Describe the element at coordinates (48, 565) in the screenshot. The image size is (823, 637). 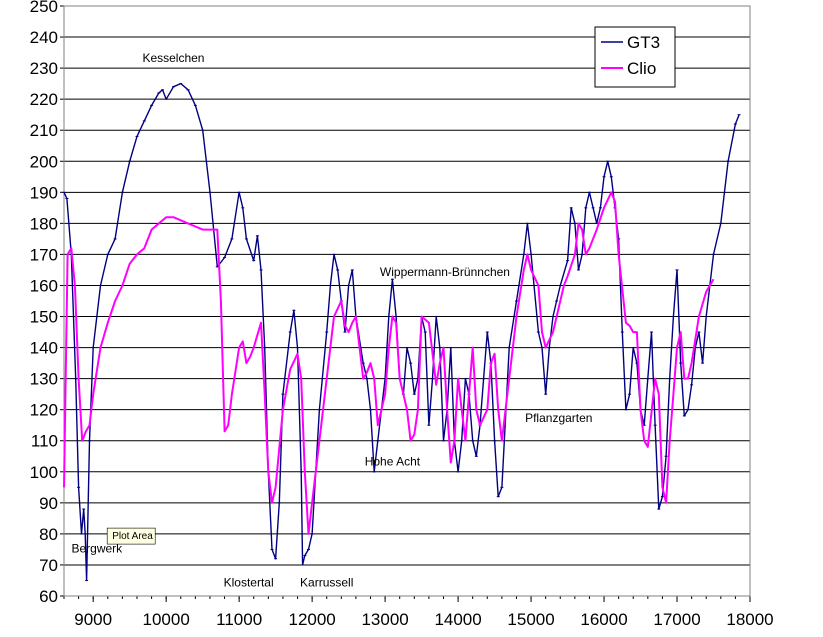
I see `y-tick-label: 70` at that location.